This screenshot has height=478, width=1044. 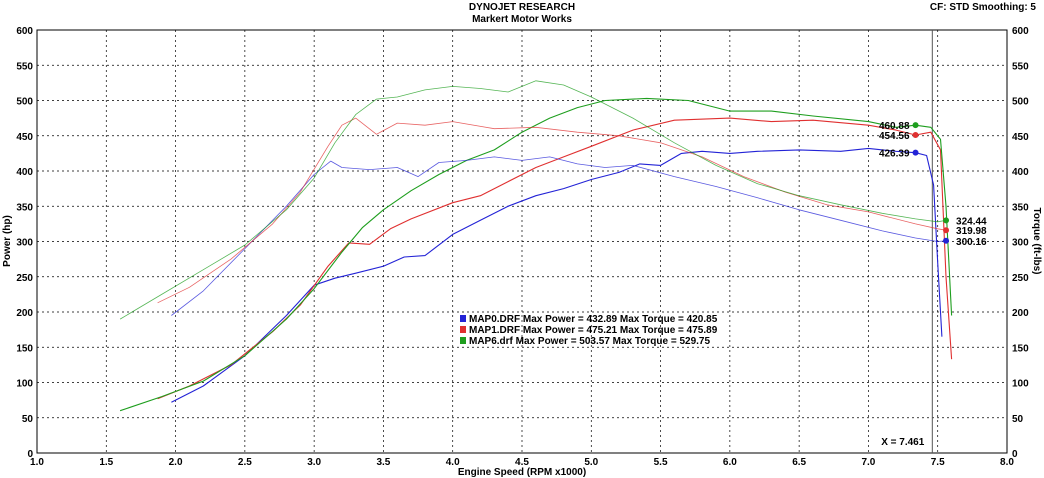 I want to click on y-tick-label: 600, so click(x=24, y=31).